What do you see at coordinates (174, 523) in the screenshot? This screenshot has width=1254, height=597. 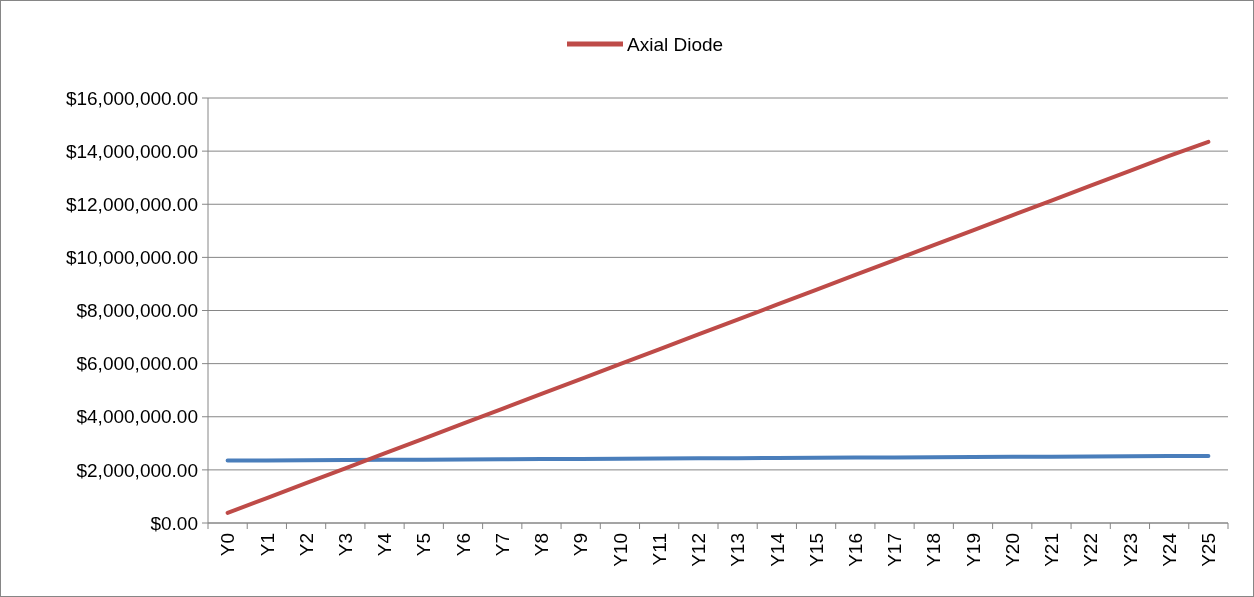 I see `y-tick-label: $0.00` at bounding box center [174, 523].